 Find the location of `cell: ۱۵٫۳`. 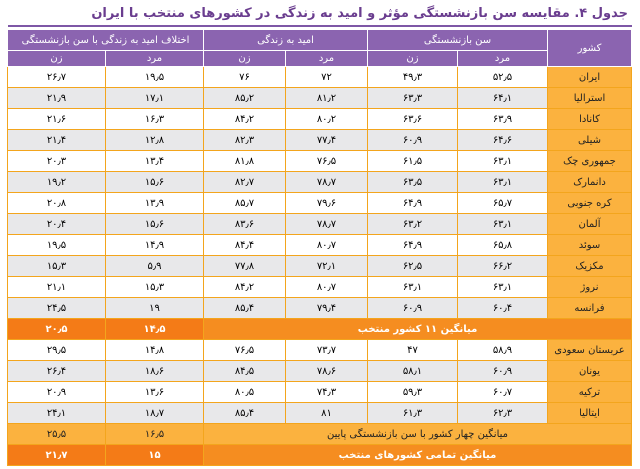

cell: ۱۵٫۳ is located at coordinates (154, 287).